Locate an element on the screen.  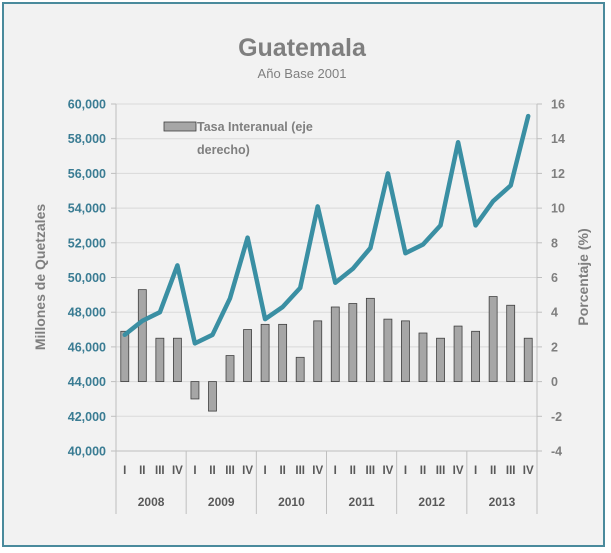
legend-label-line1: Tasa Interanual (eje is located at coordinates (255, 127).